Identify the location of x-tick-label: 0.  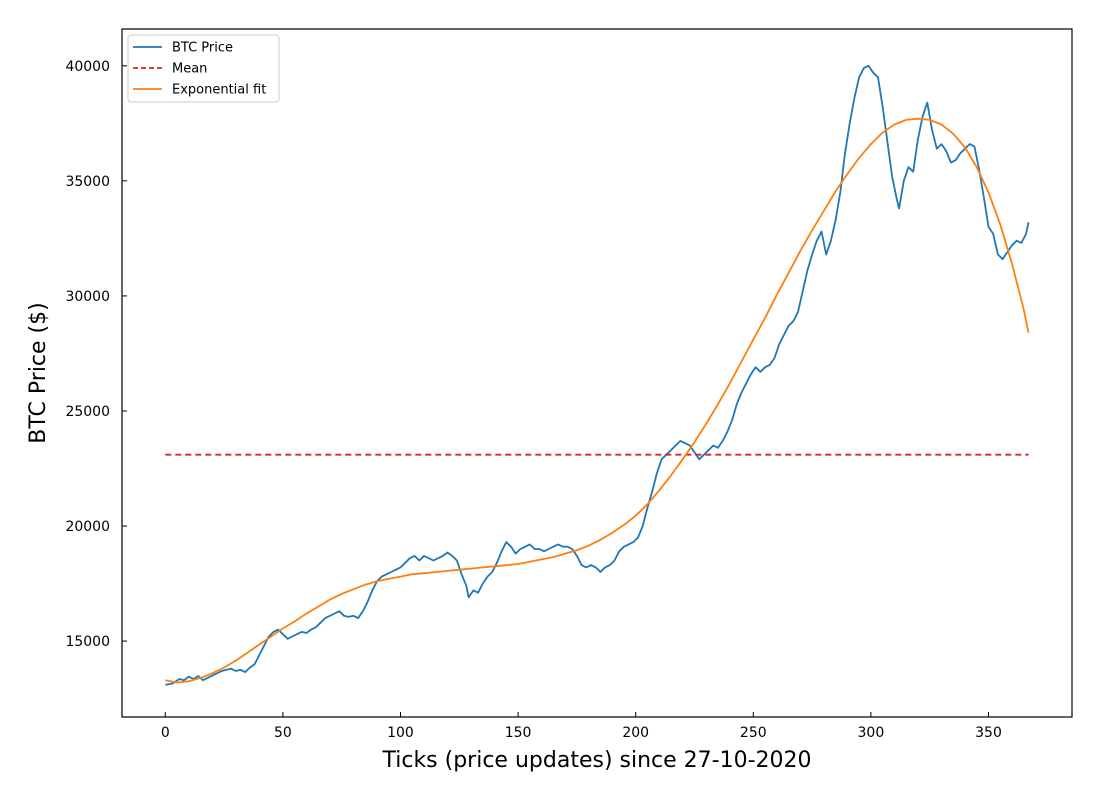
(165, 733).